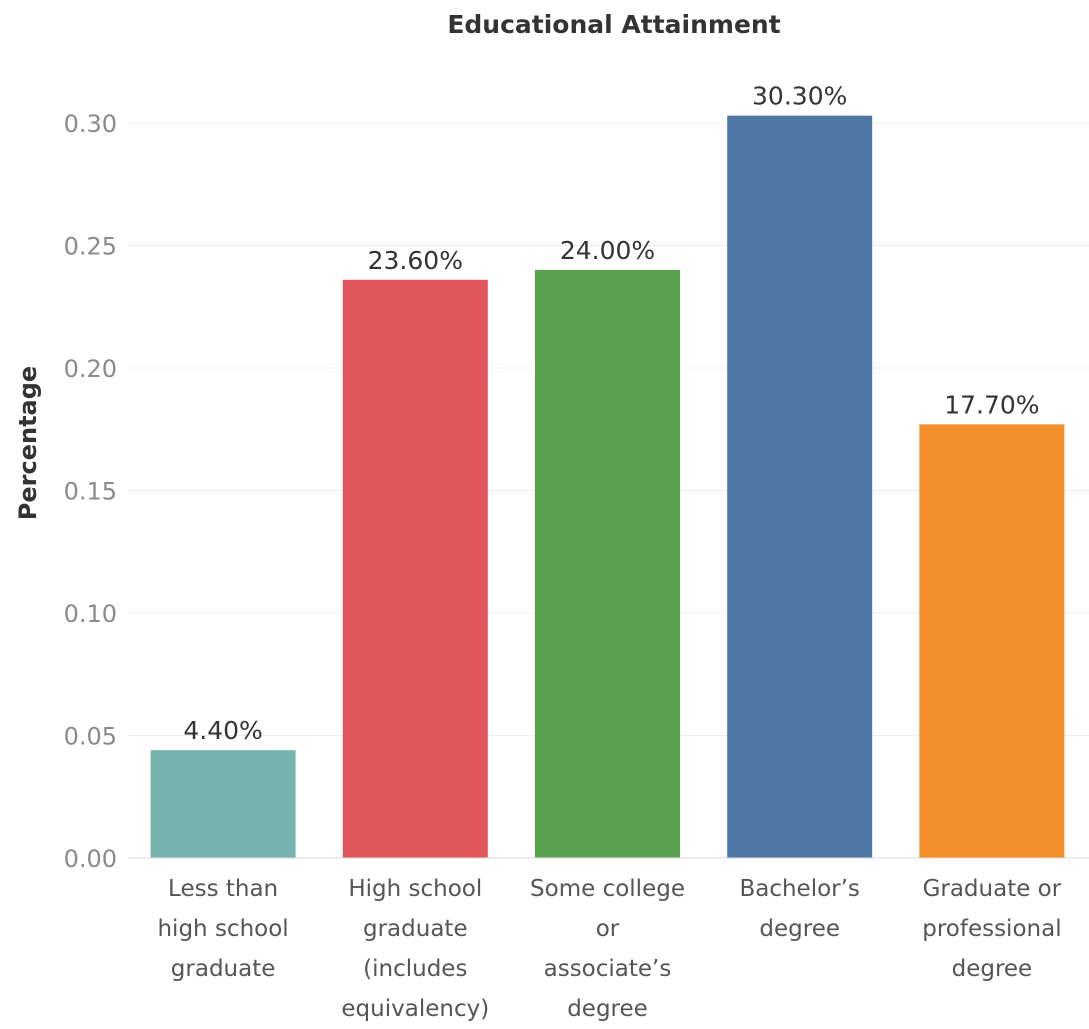  I want to click on data-label: 23.60%, so click(415, 260).